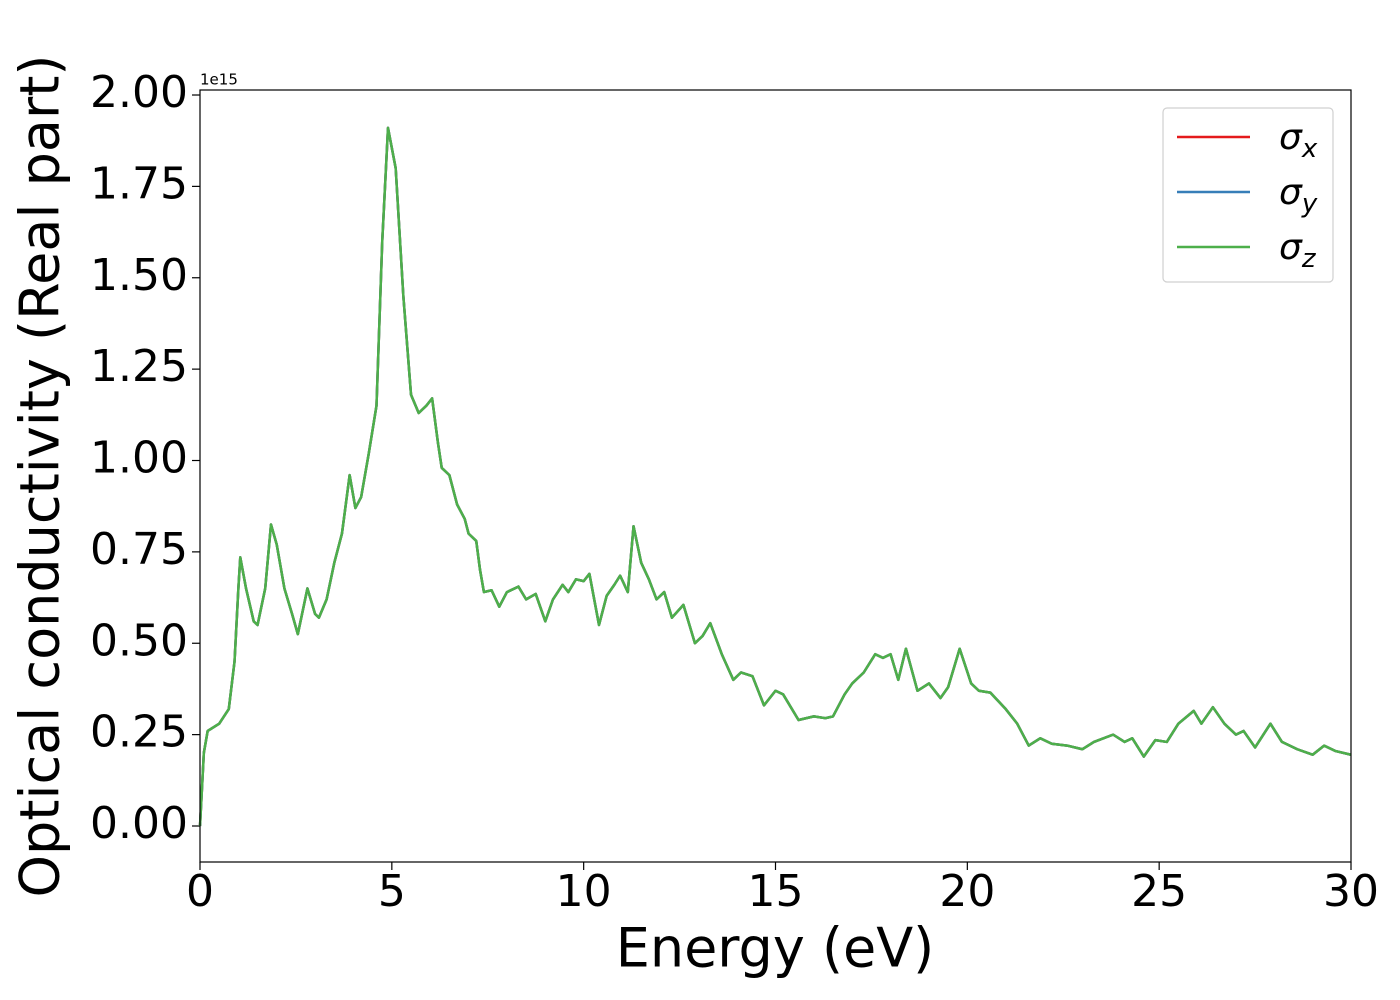 The image size is (1400, 1000). What do you see at coordinates (1298, 140) in the screenshot?
I see `legend-label: σx` at bounding box center [1298, 140].